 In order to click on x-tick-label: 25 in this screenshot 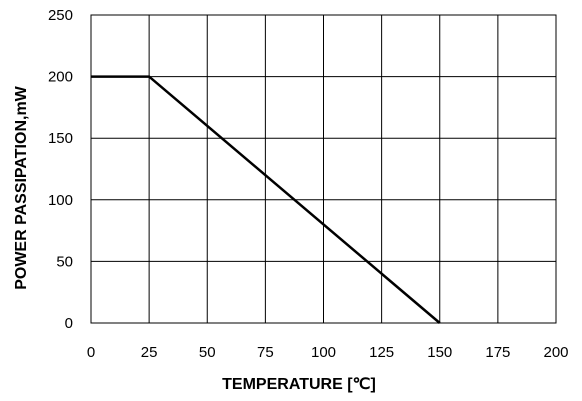, I will do `click(149, 352)`.